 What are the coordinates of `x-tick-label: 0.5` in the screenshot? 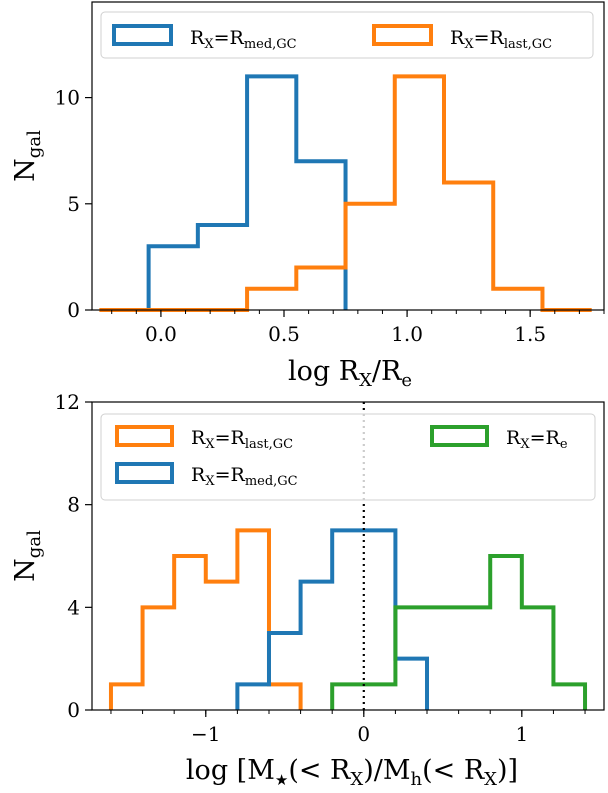 It's located at (284, 334).